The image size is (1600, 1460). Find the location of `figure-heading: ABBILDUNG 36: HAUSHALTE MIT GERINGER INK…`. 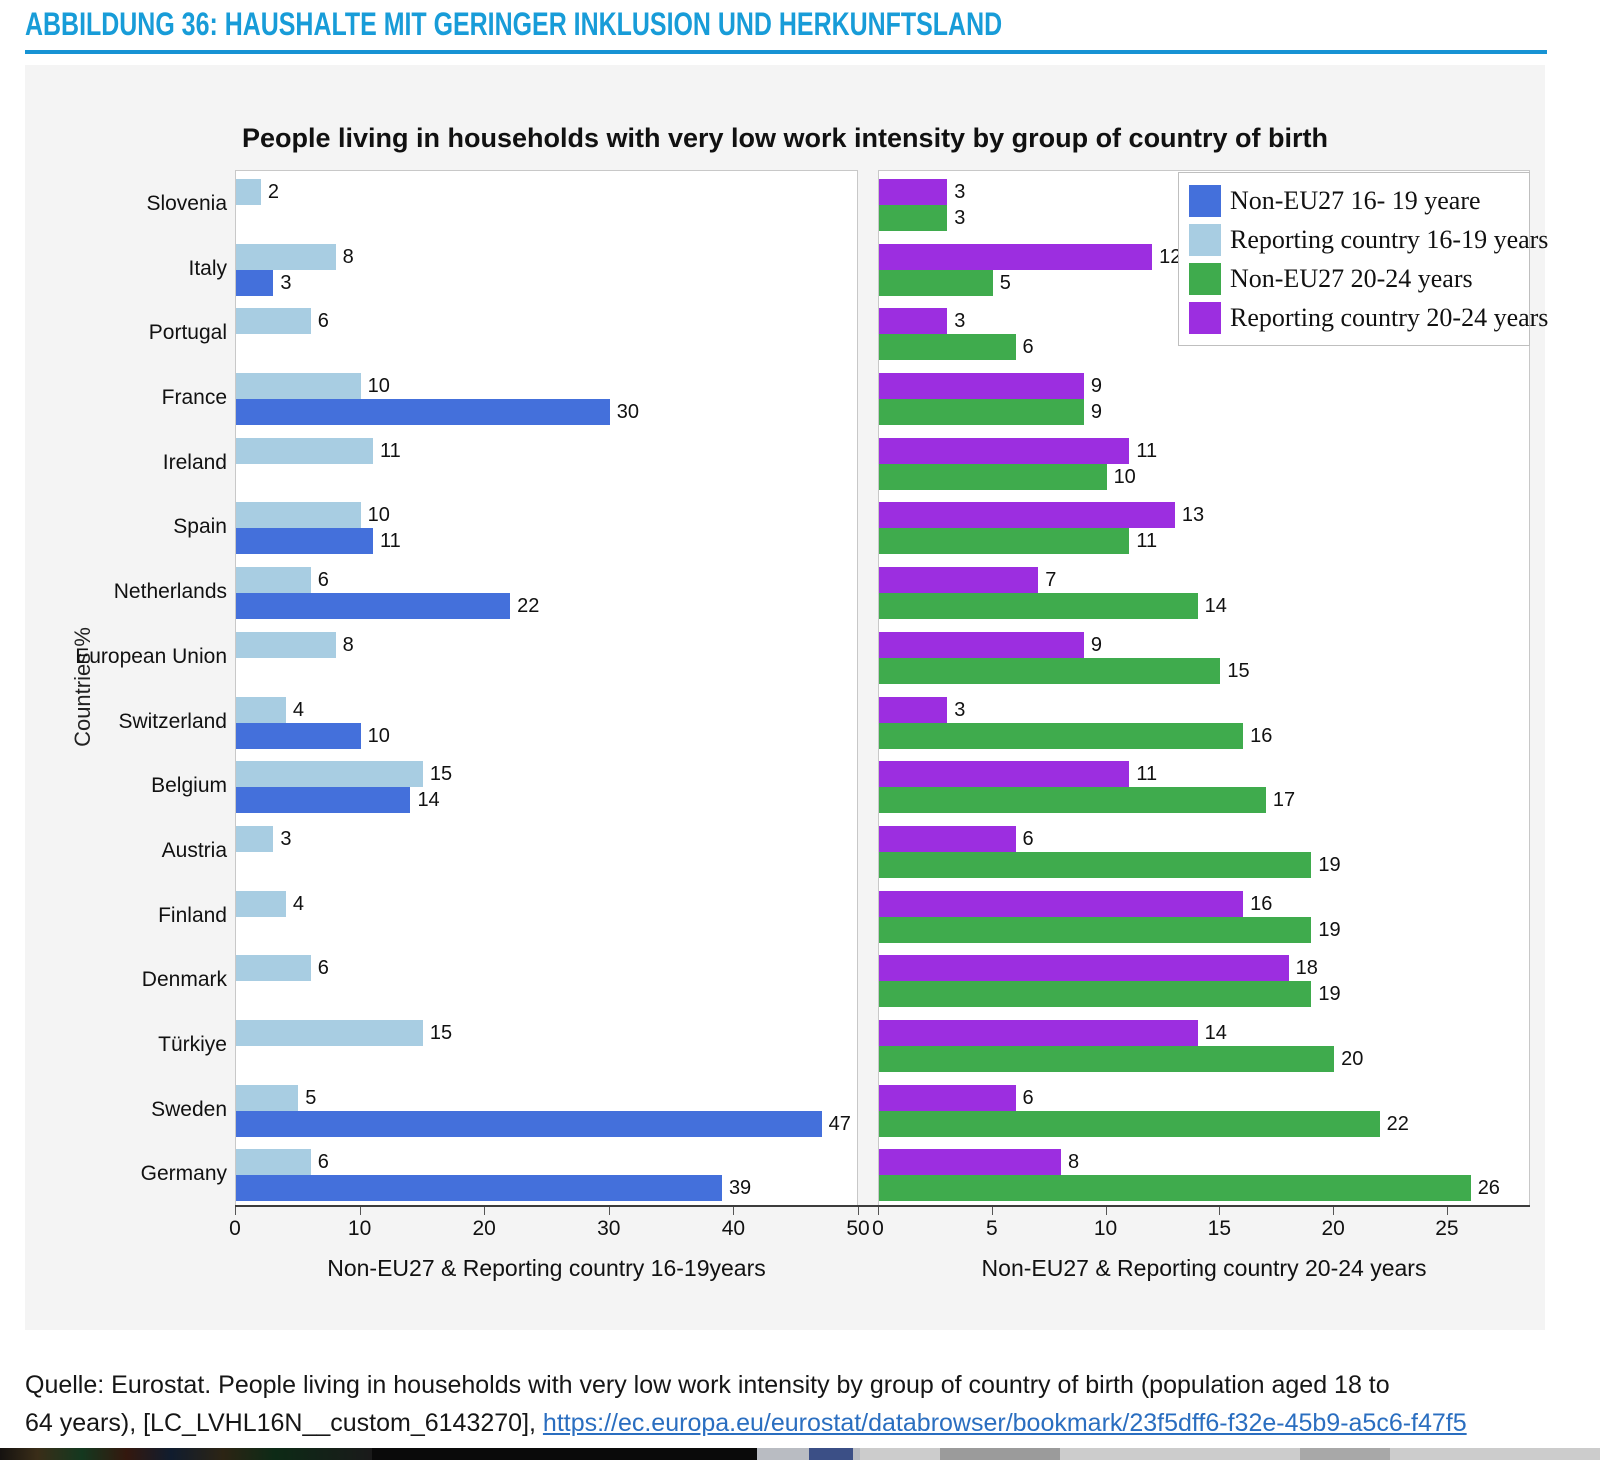

figure-heading: ABBILDUNG 36: HAUSHALTE MIT GERINGER INK… is located at coordinates (514, 24).